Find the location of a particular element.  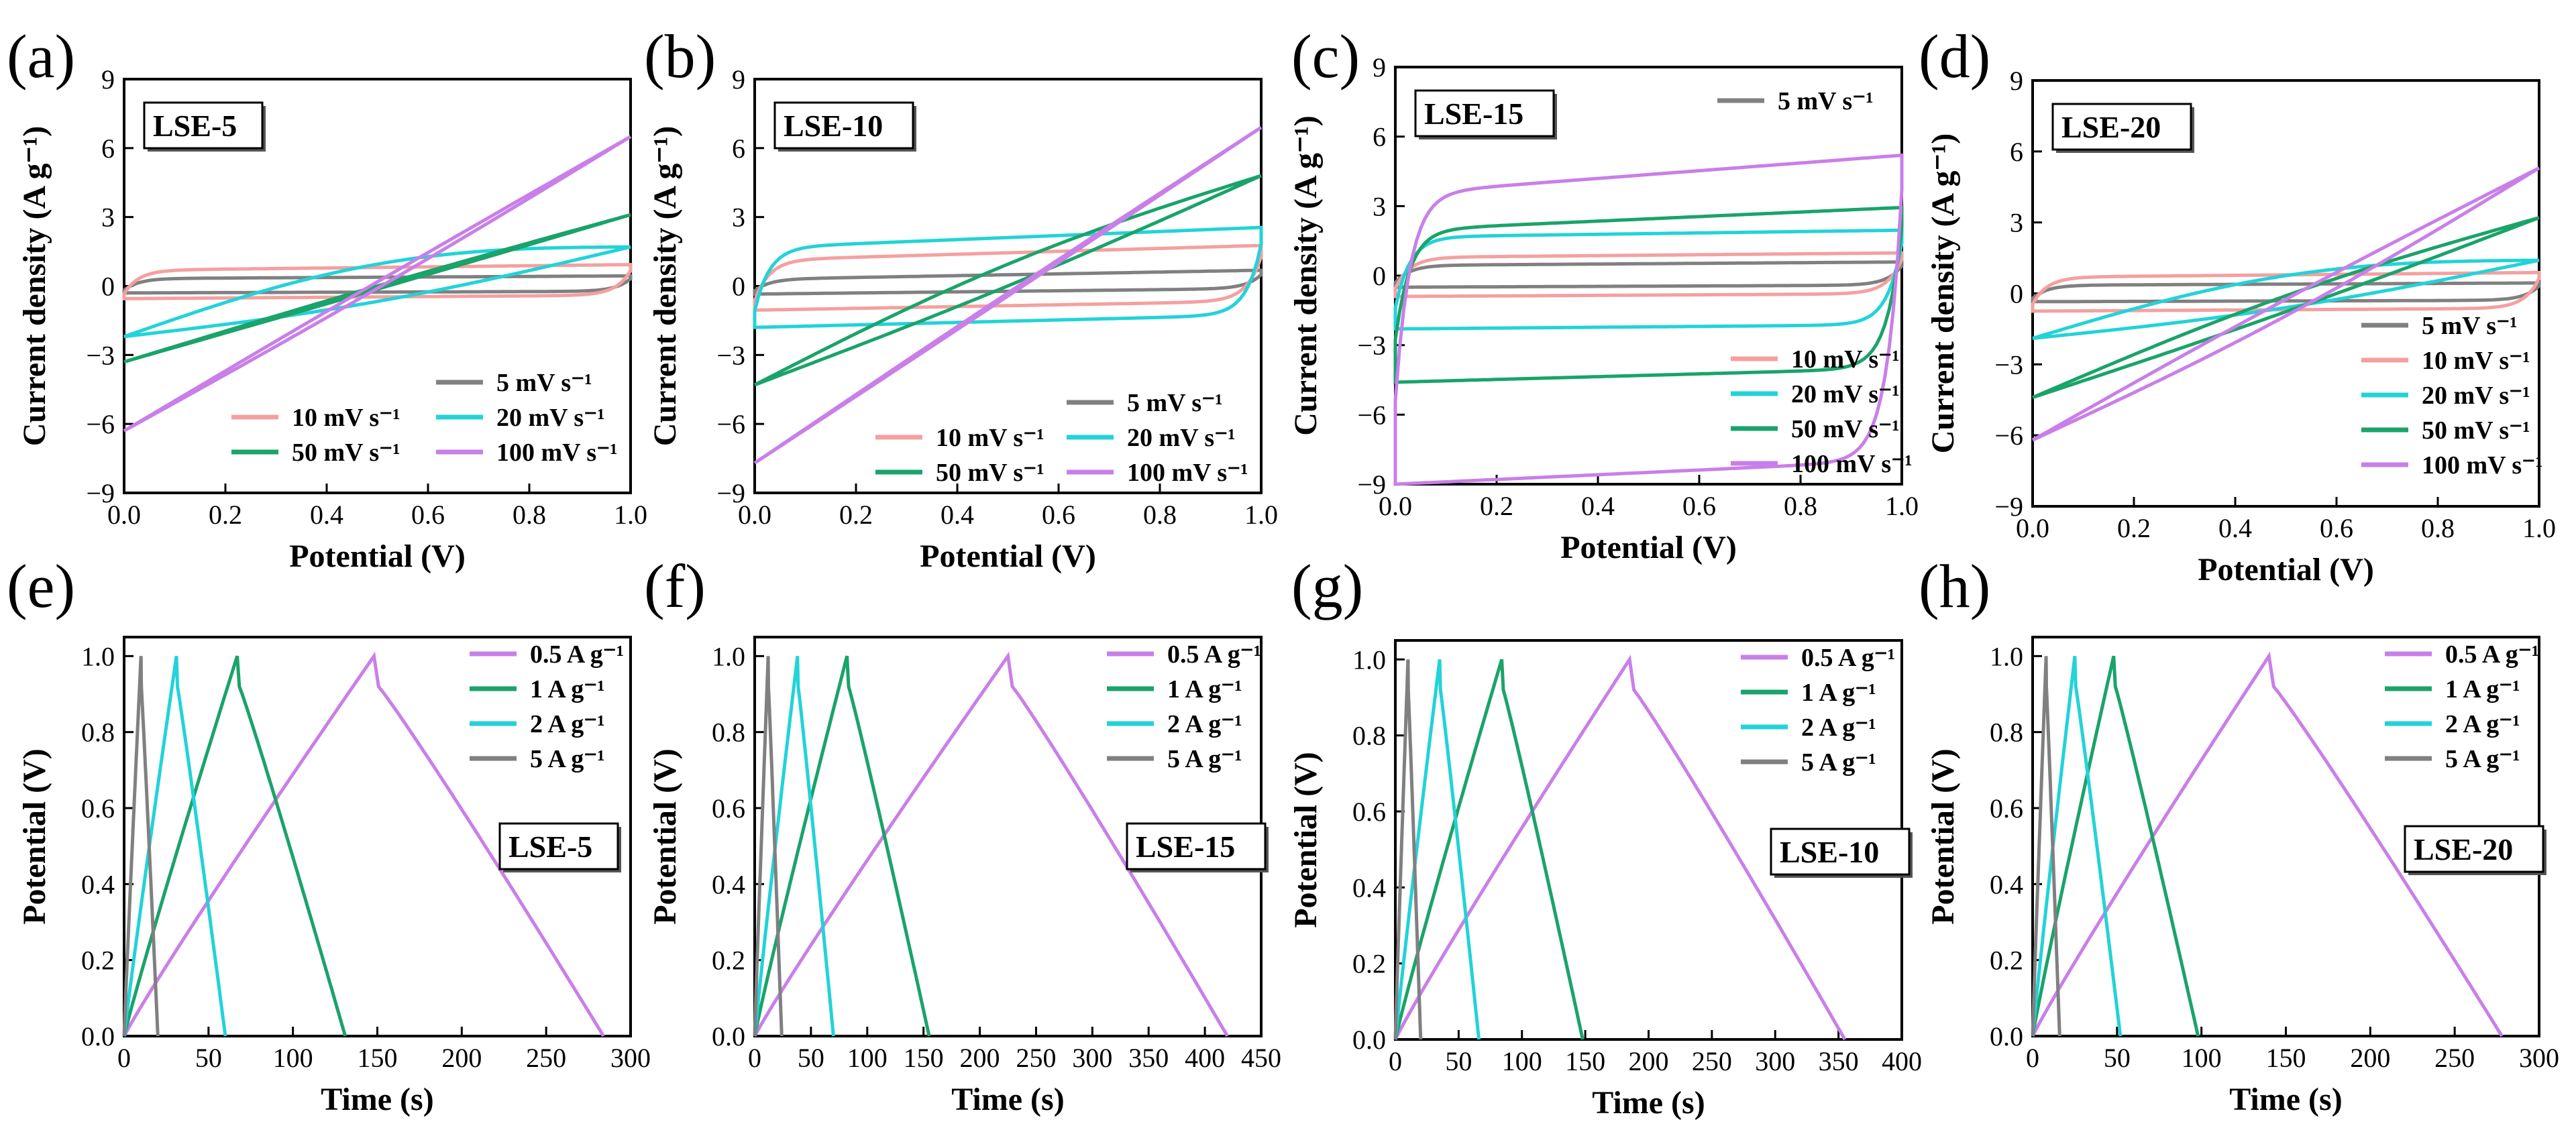

annotation-box is located at coordinates (203, 126).